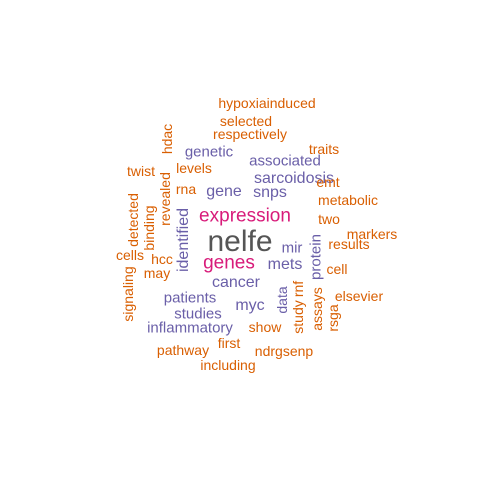 The image size is (480, 480). I want to click on word-sarcoidosis: sarcoidosis, so click(294, 178).